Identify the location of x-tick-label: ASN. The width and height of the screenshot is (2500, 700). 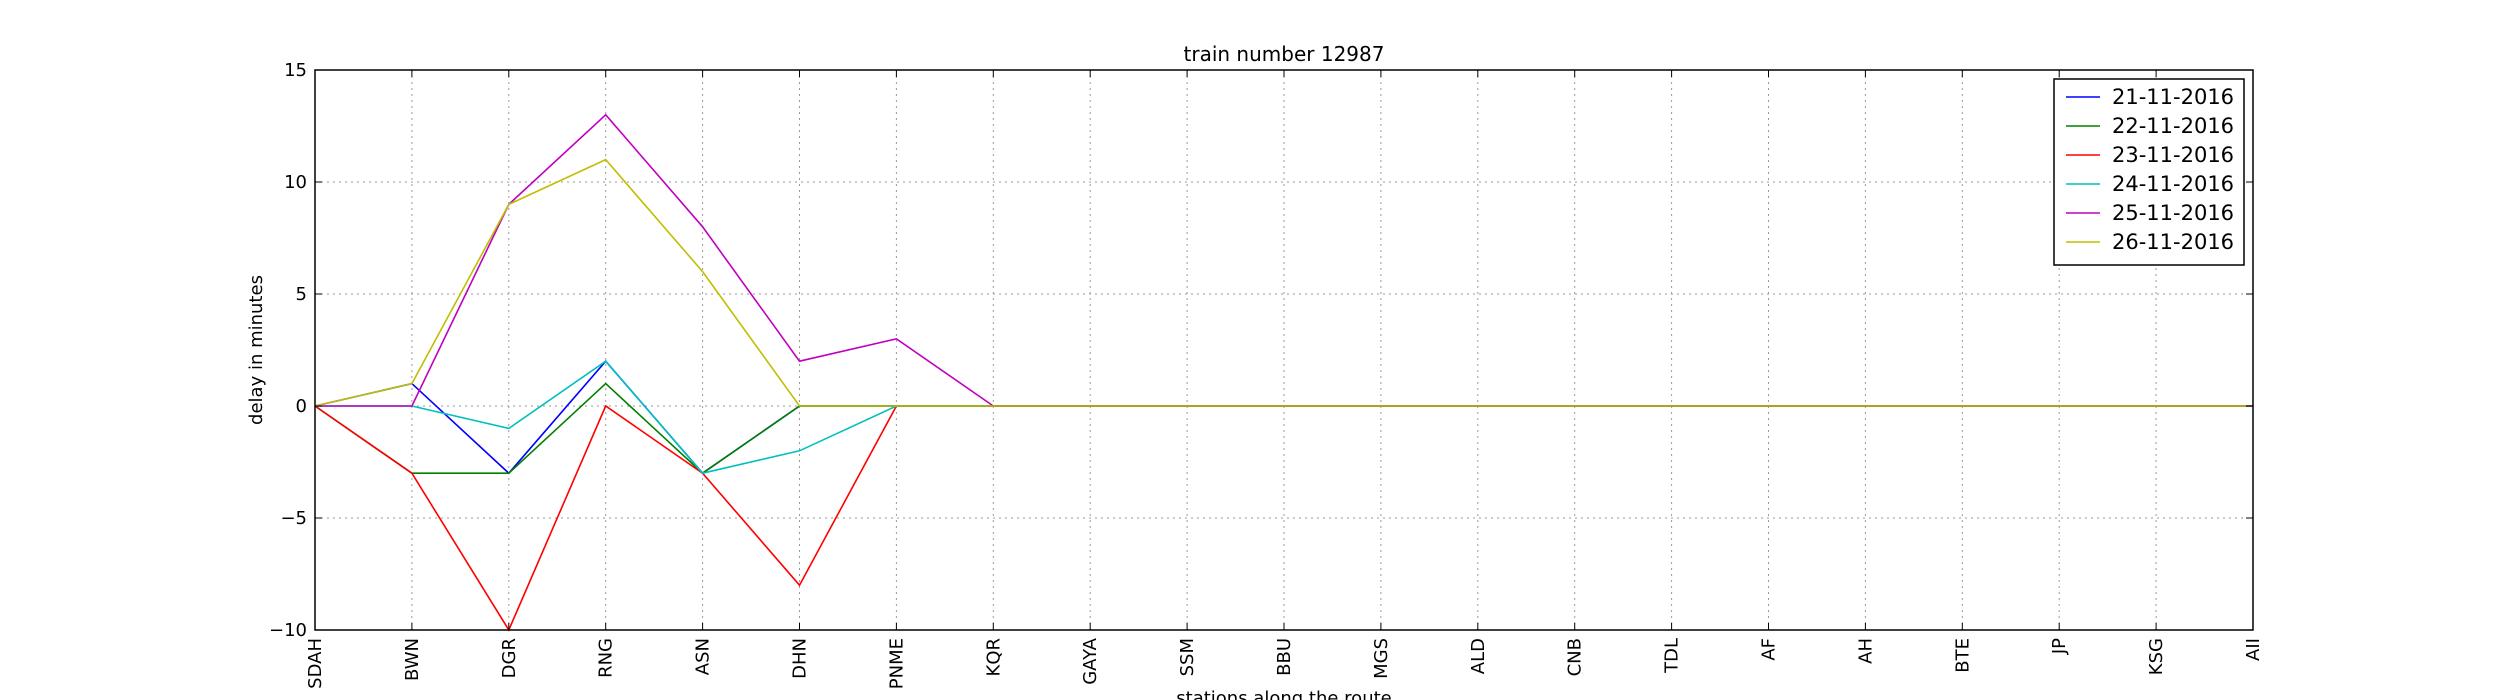
(703, 656).